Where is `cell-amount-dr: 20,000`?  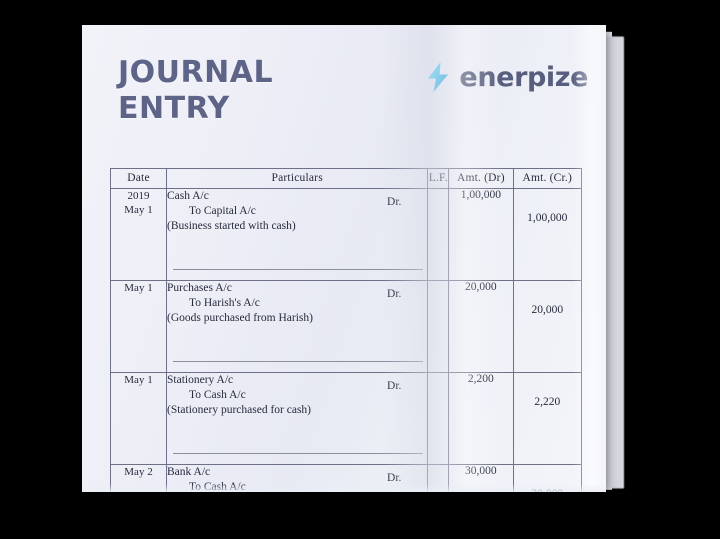 cell-amount-dr: 20,000 is located at coordinates (481, 326).